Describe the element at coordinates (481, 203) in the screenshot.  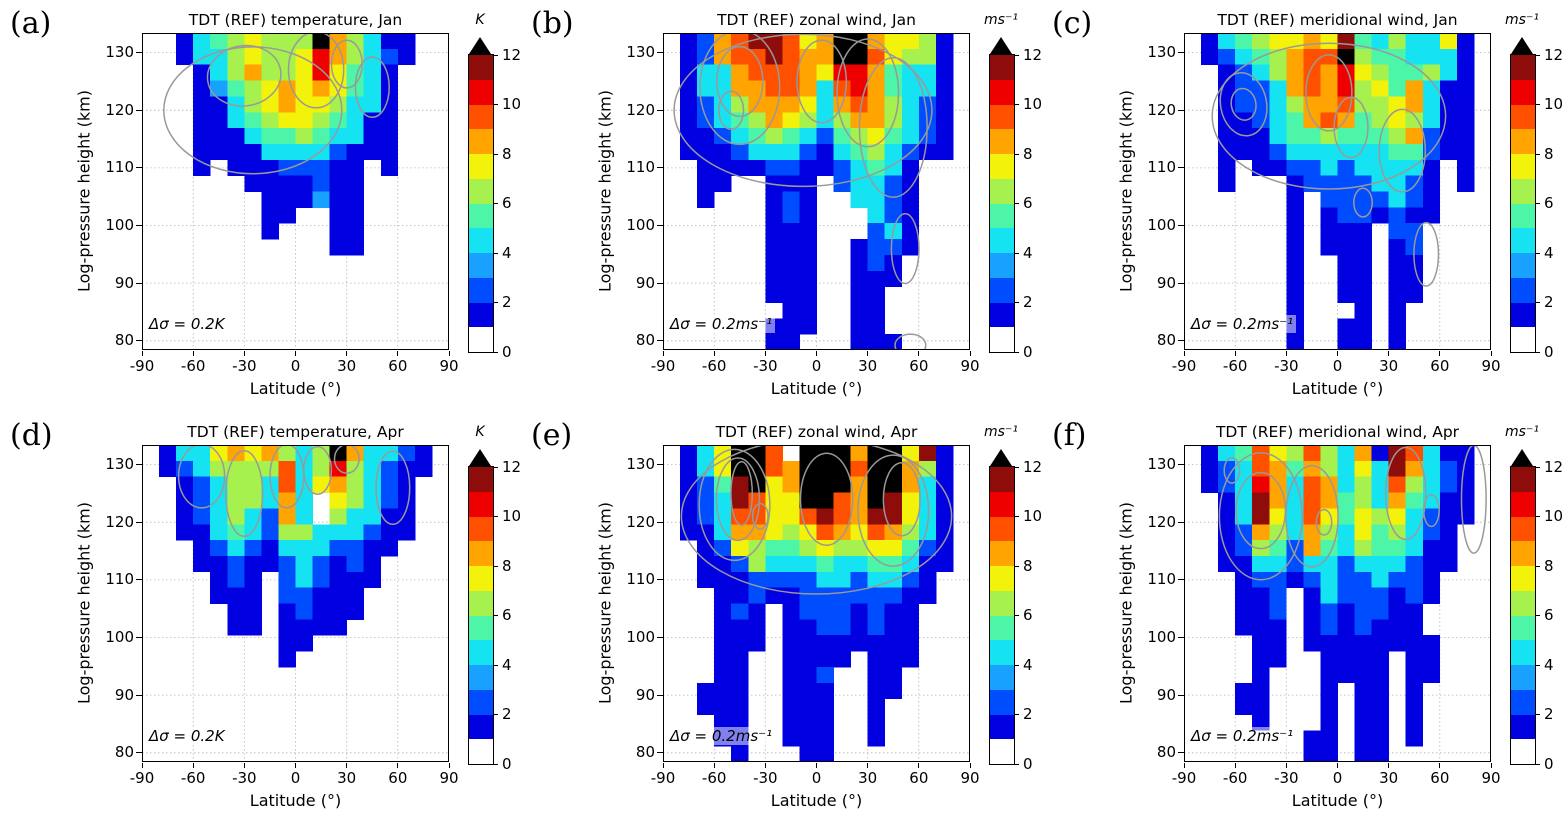
I see `colorbar-bar` at that location.